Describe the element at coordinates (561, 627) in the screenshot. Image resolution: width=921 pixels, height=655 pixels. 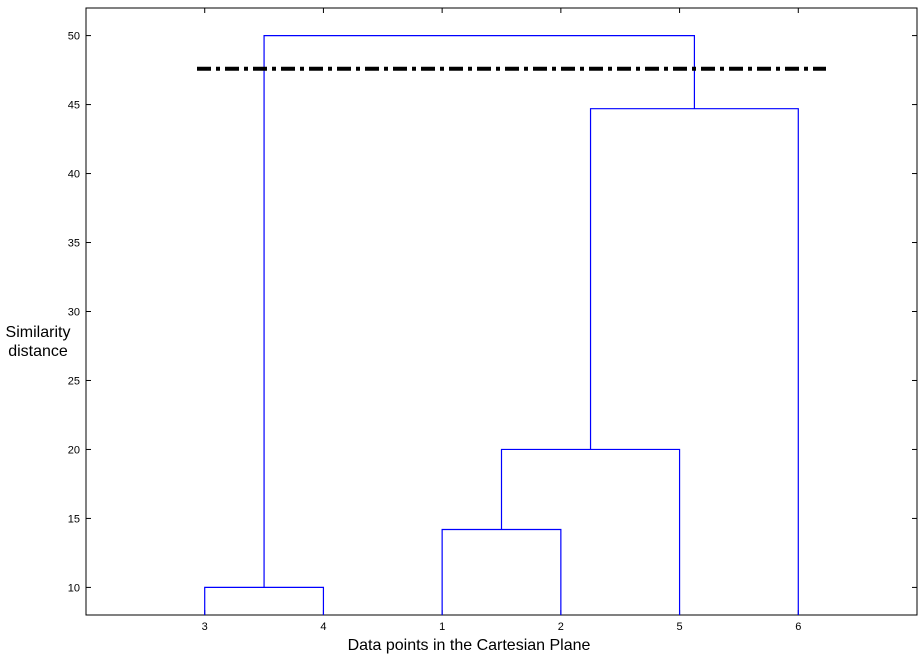
I see `x-tick-label: 2` at that location.